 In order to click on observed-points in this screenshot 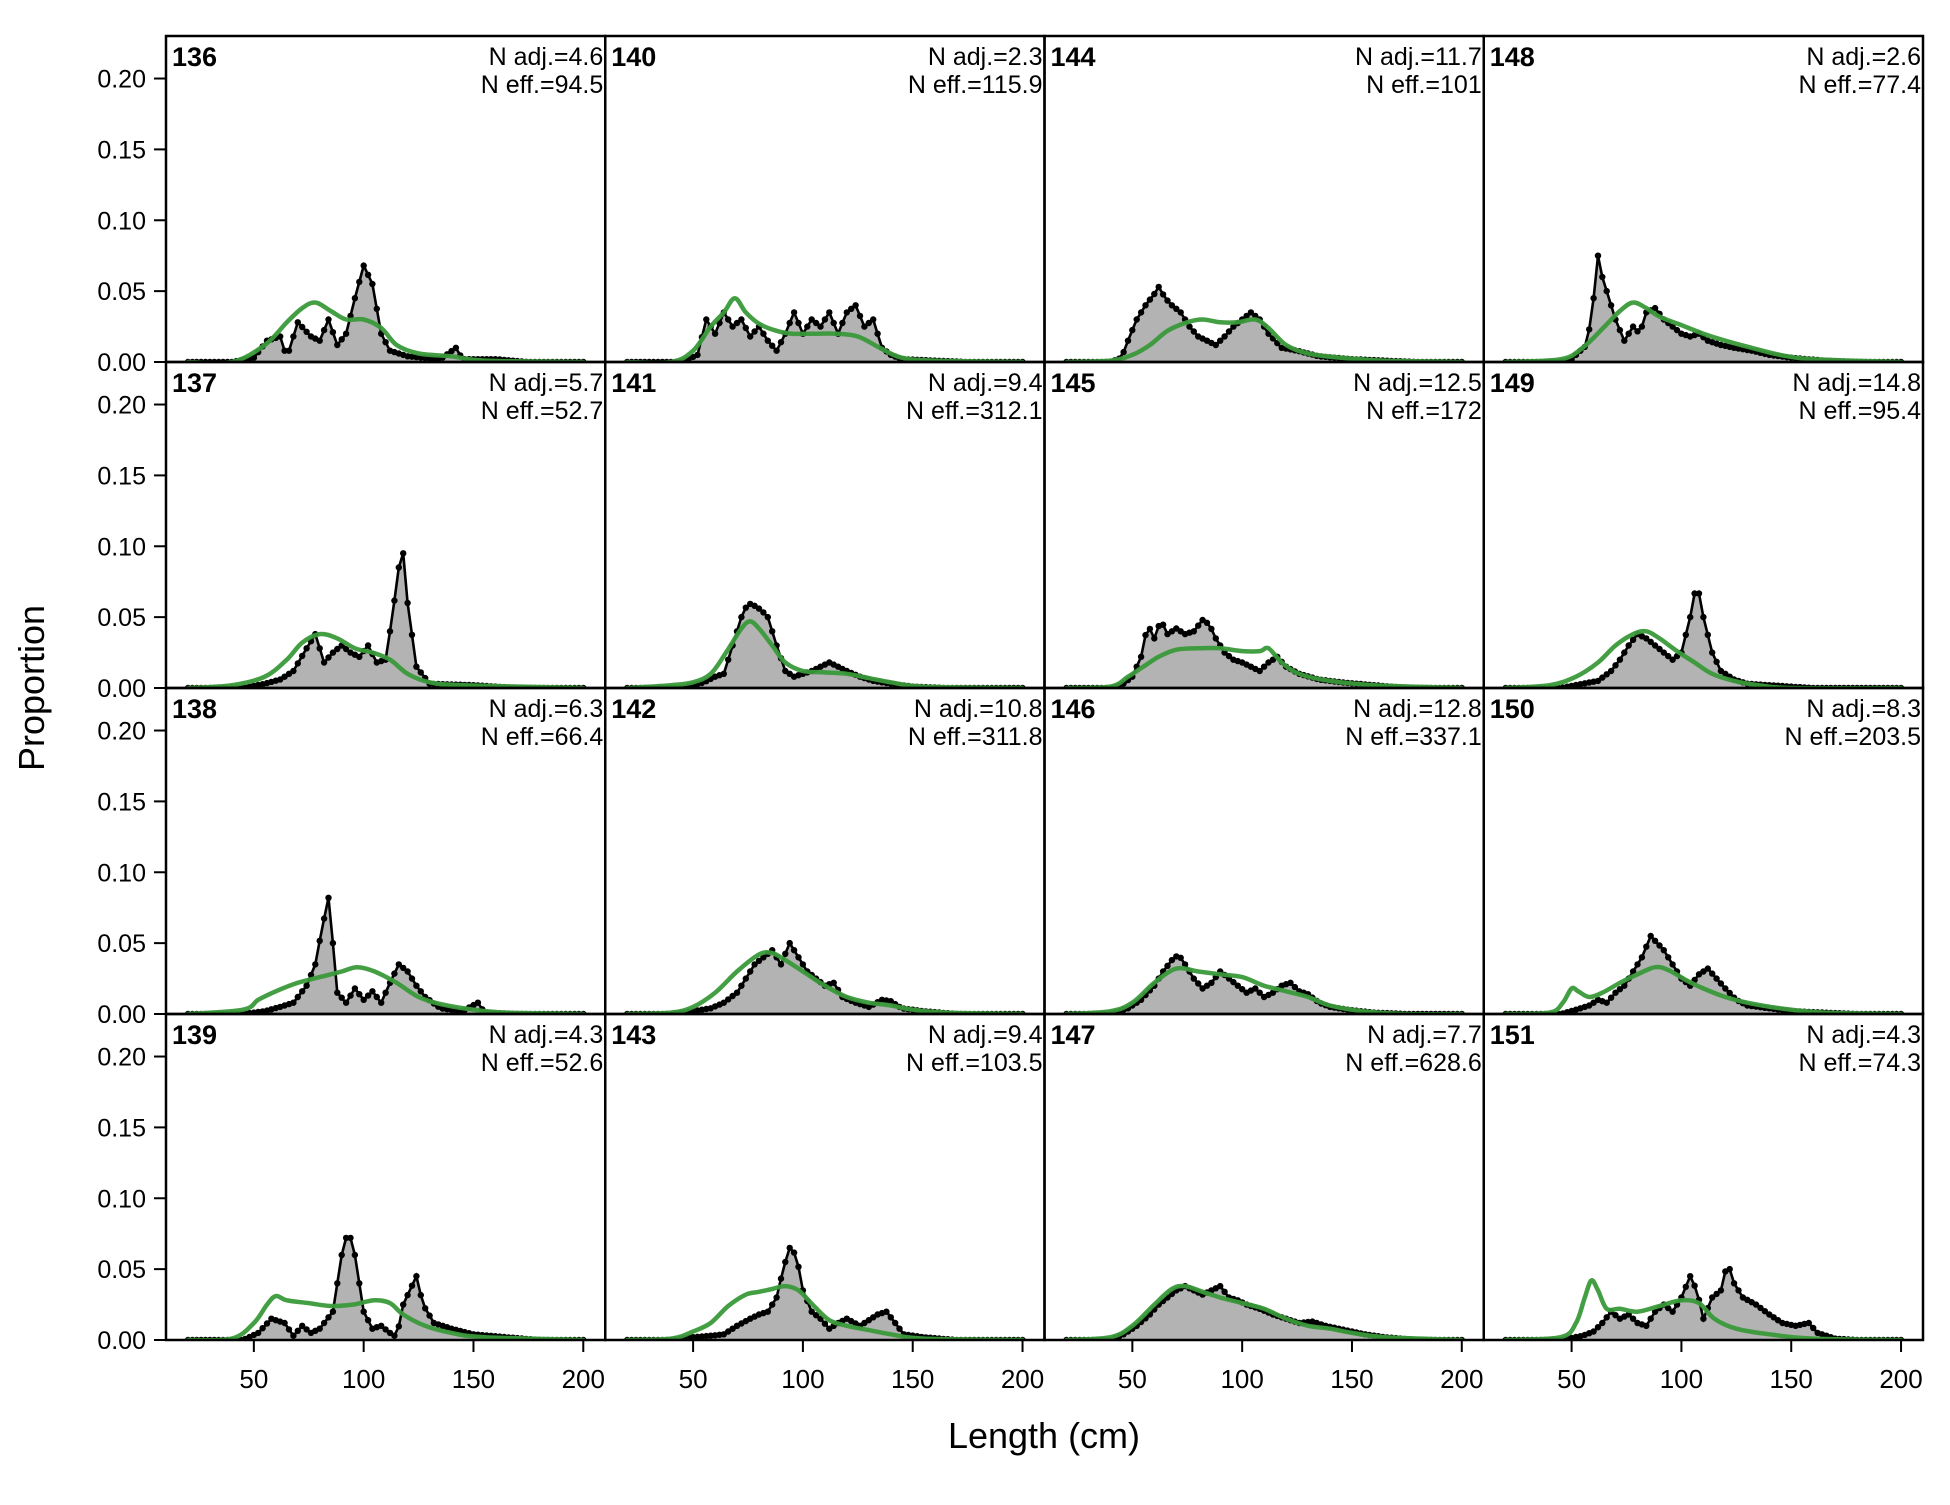, I will do `click(1703, 1302)`.